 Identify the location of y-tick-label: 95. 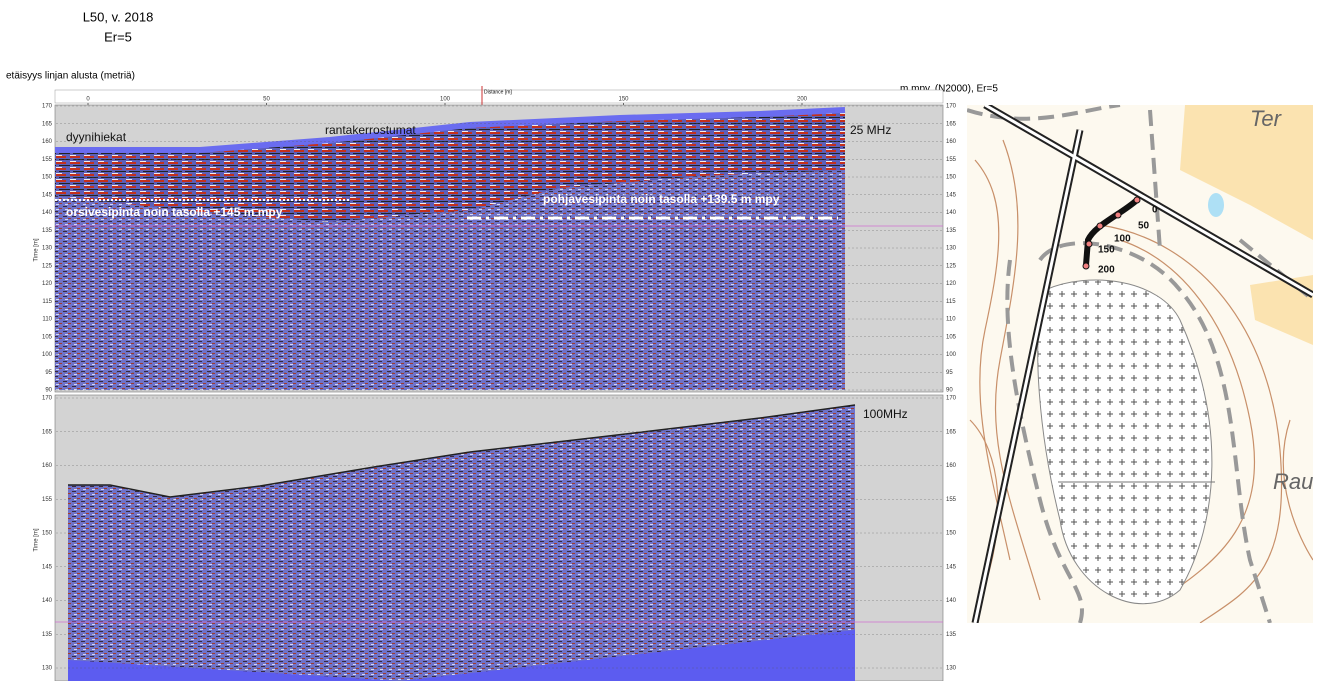
(48, 373).